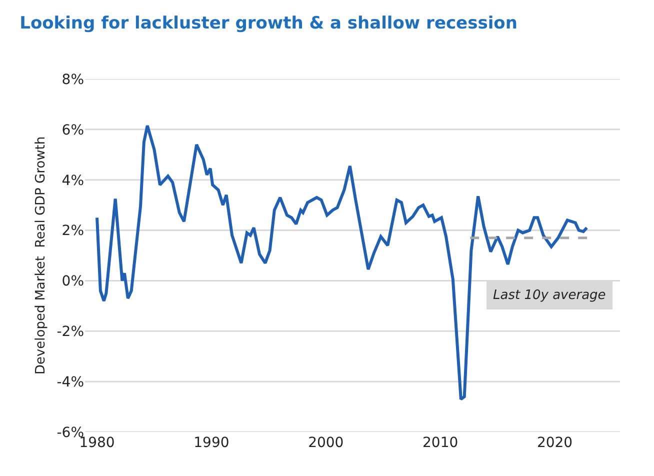 The width and height of the screenshot is (654, 476). Describe the element at coordinates (212, 443) in the screenshot. I see `x-tick-label: 1990` at that location.